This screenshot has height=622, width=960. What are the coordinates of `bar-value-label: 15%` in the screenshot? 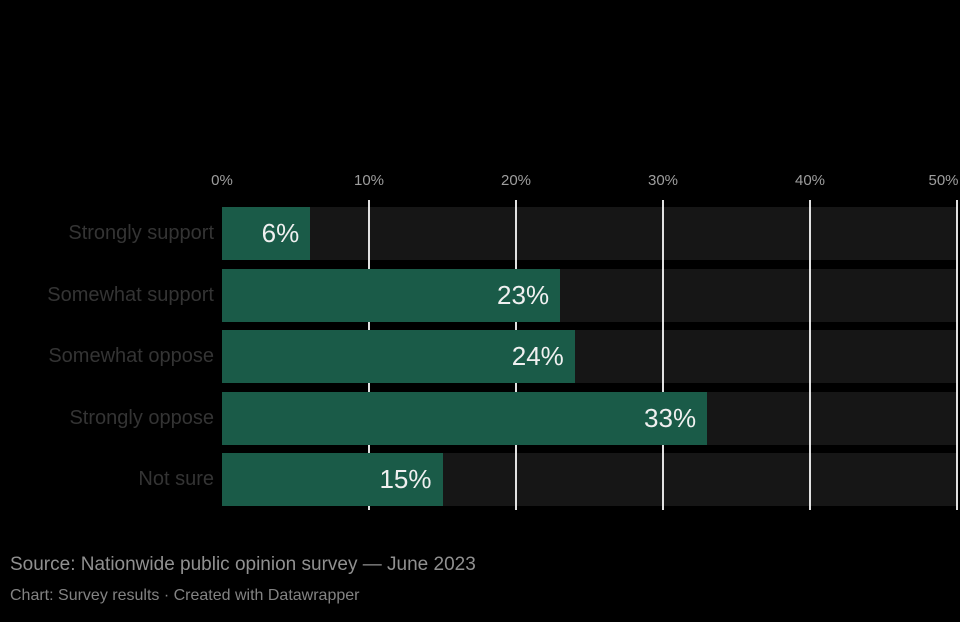 It's located at (405, 479).